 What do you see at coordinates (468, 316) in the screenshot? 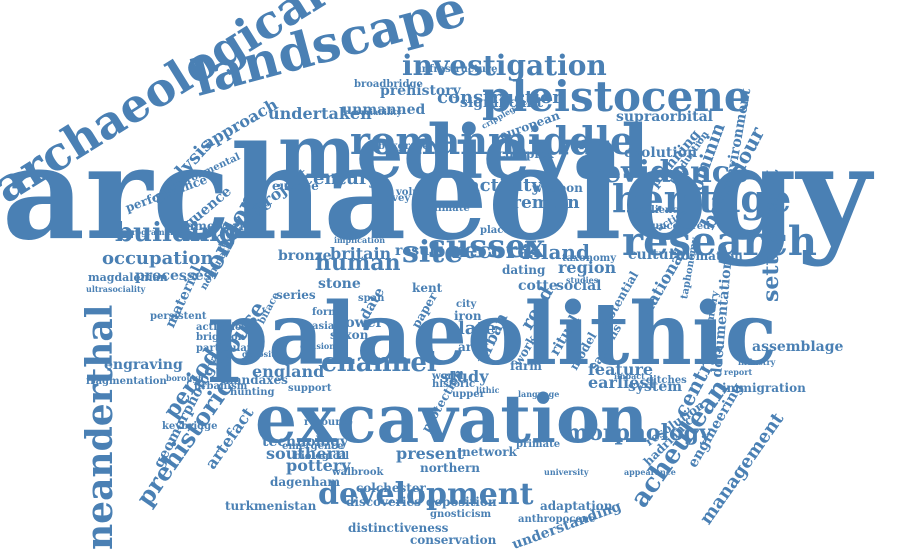
I see `word: iron` at bounding box center [468, 316].